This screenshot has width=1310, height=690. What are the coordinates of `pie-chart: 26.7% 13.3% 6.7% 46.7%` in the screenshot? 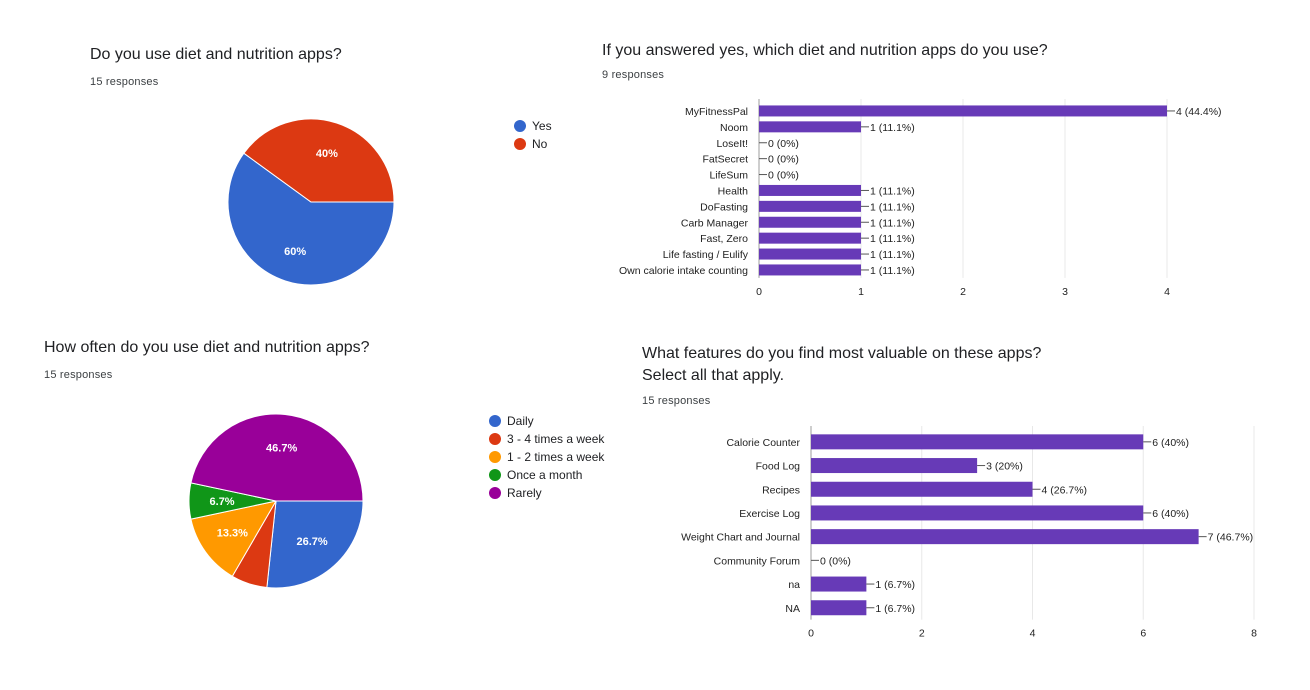 It's located at (276, 501).